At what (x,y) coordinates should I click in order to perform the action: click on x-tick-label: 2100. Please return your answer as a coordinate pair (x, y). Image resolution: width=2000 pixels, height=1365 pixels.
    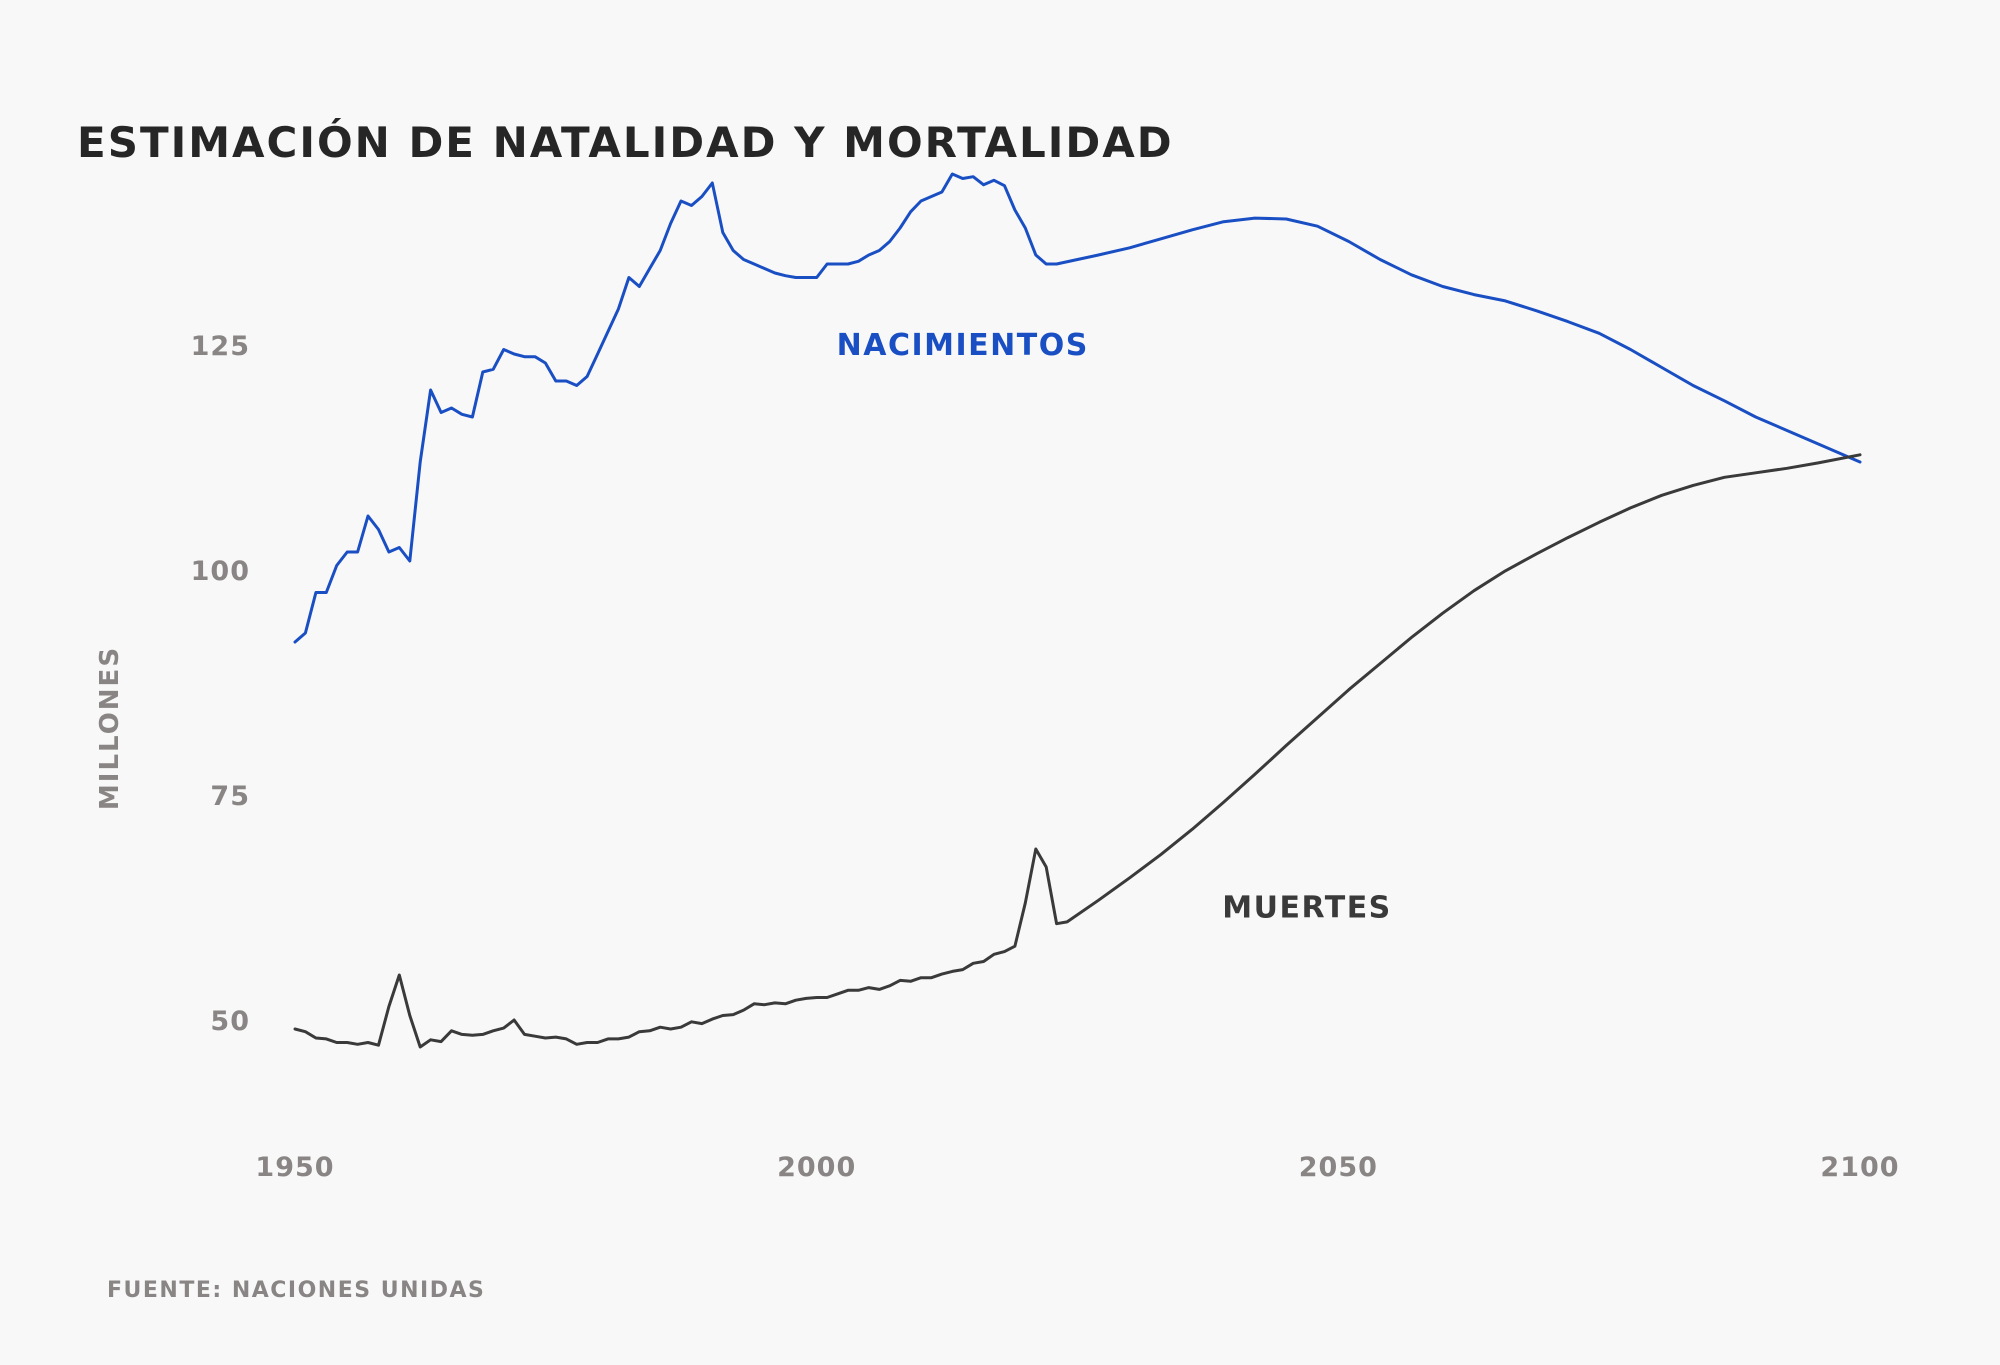
    Looking at the image, I should click on (1859, 1167).